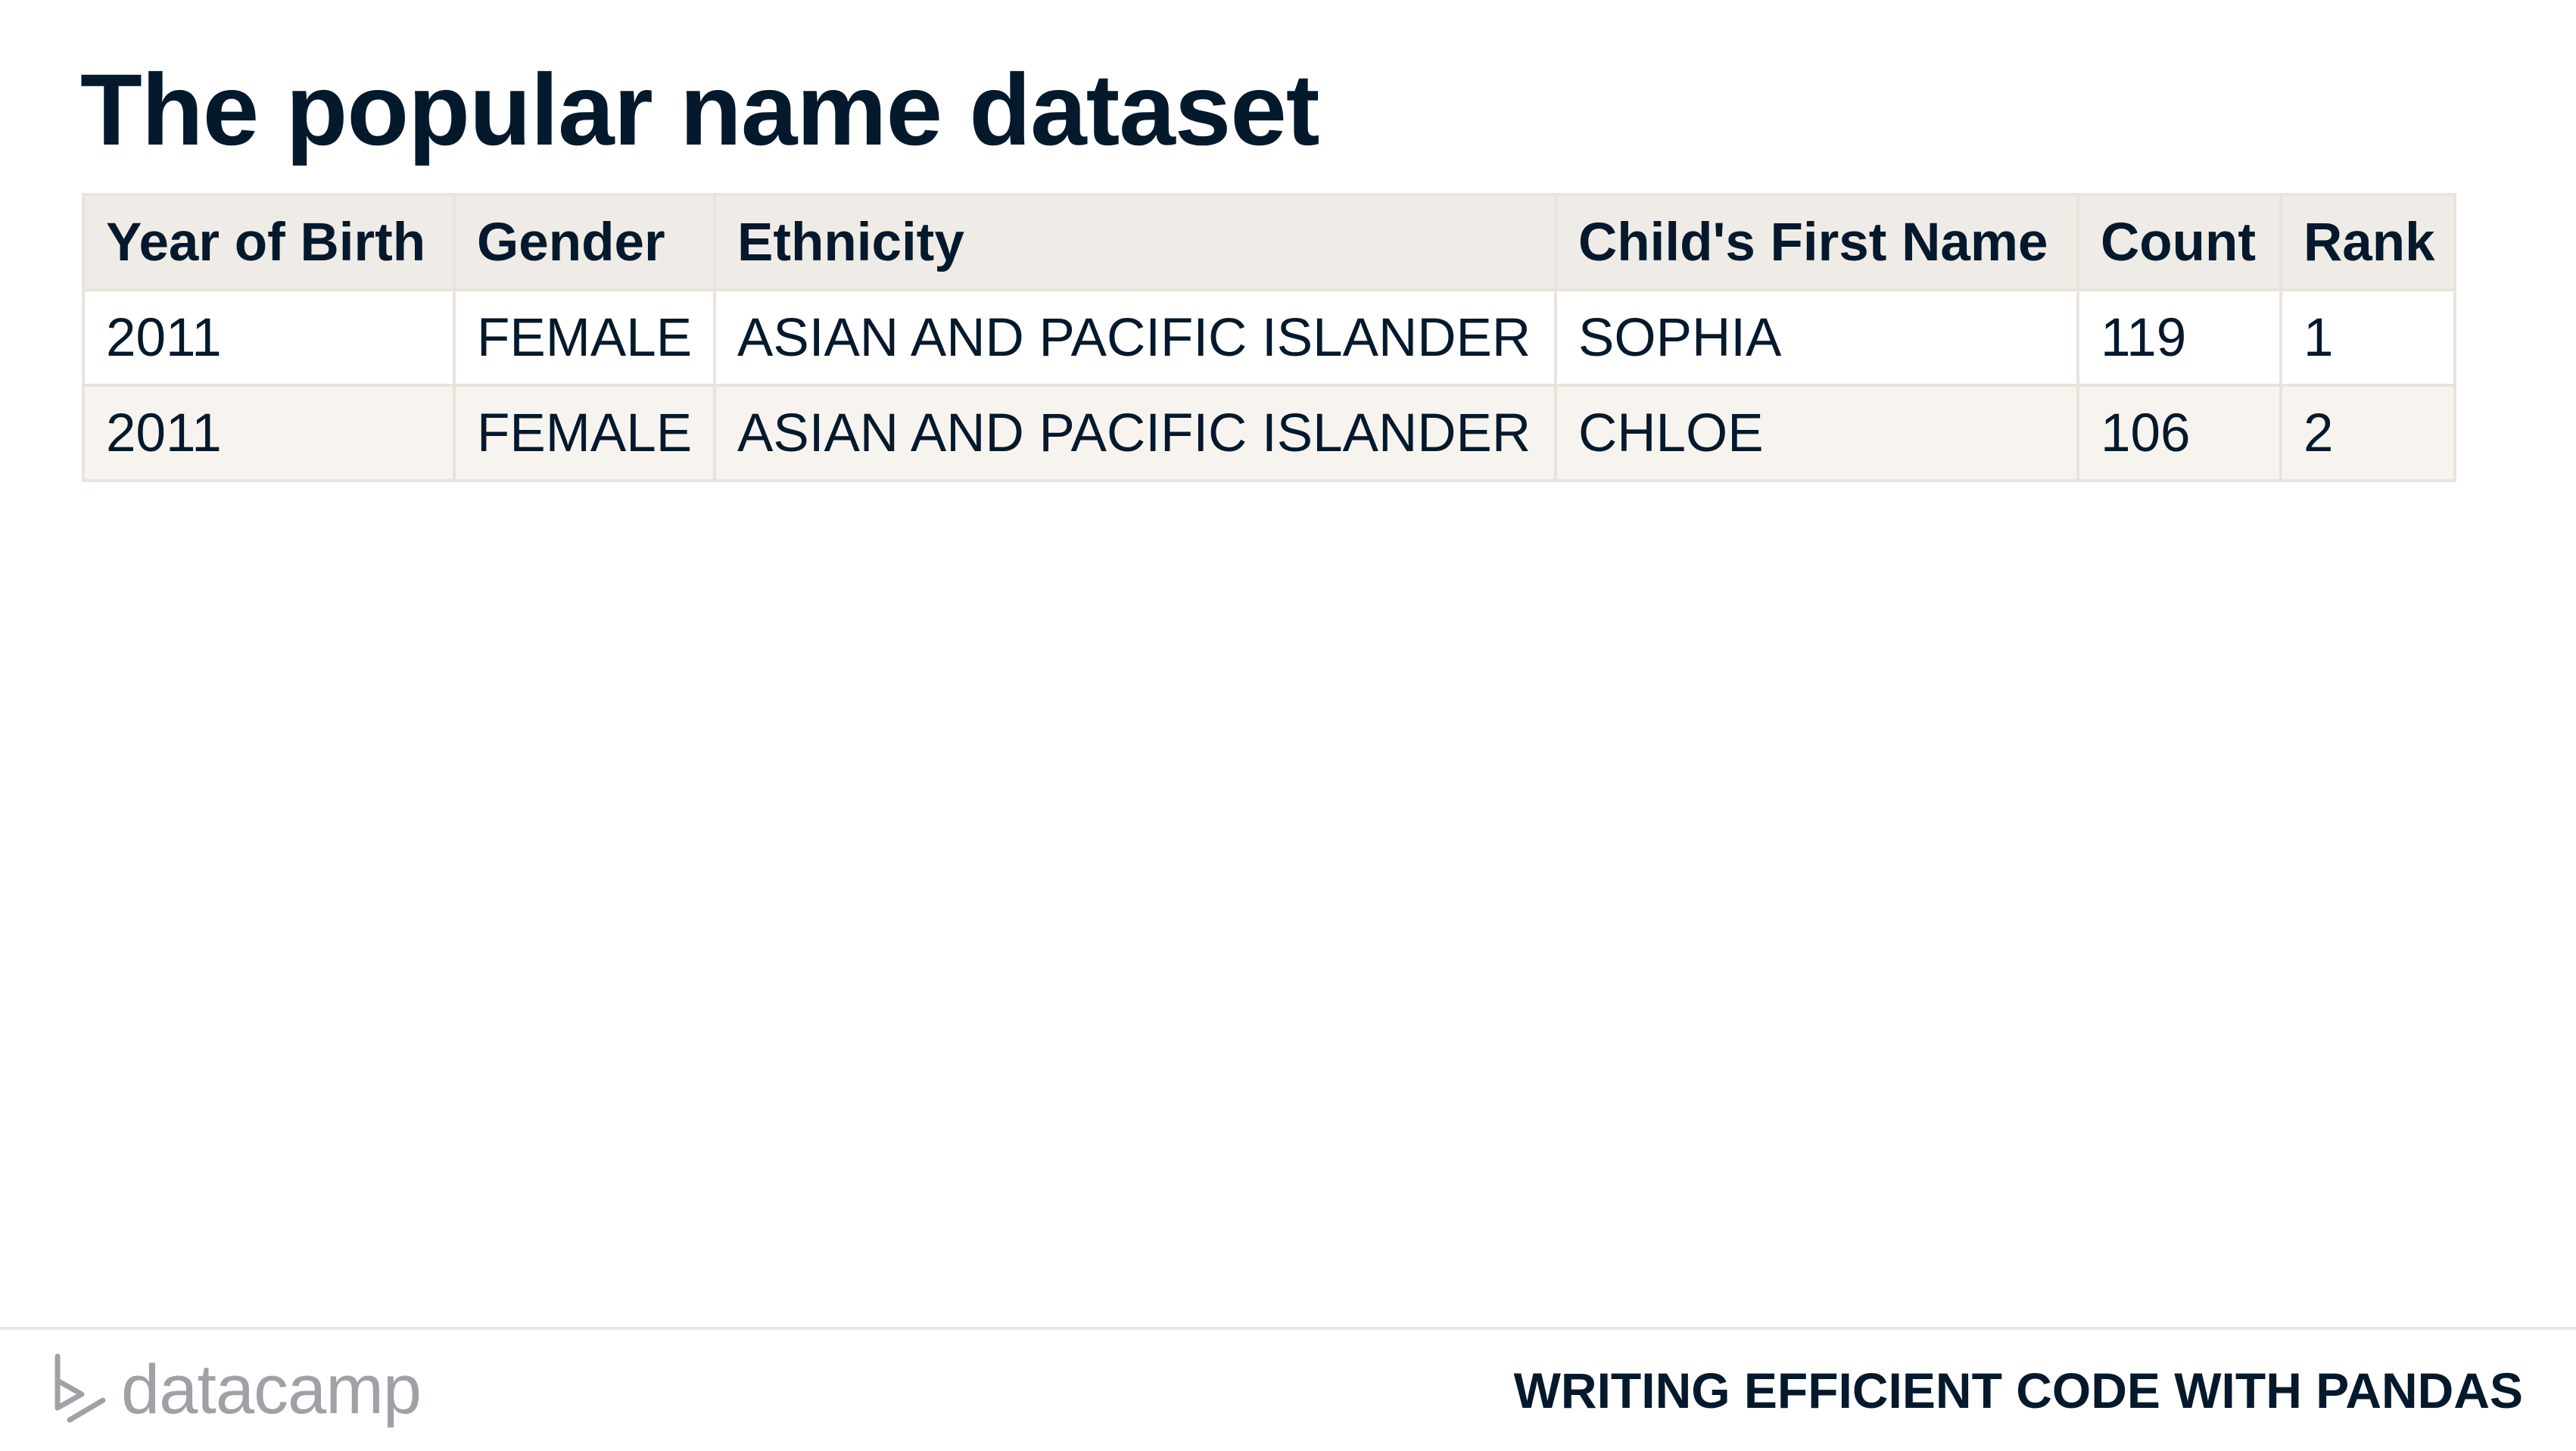  Describe the element at coordinates (2367, 242) in the screenshot. I see `column-header-rank: Rank` at that location.